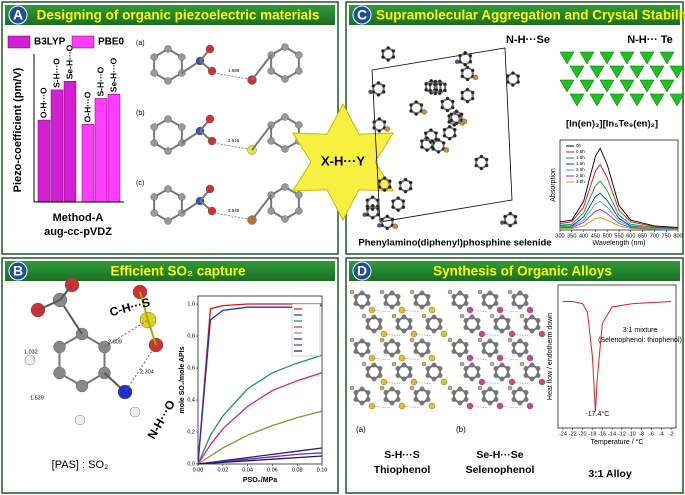 The width and height of the screenshot is (685, 495). What do you see at coordinates (602, 434) in the screenshot?
I see `x-tick-label: -16` at bounding box center [602, 434].